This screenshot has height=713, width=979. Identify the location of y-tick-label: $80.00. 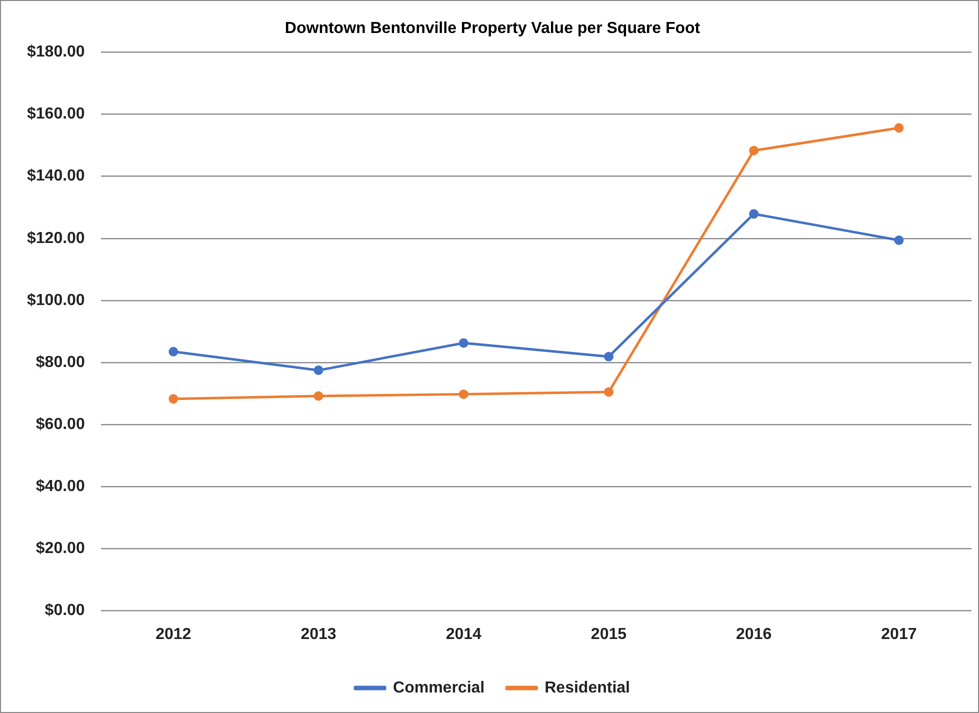
(60, 362).